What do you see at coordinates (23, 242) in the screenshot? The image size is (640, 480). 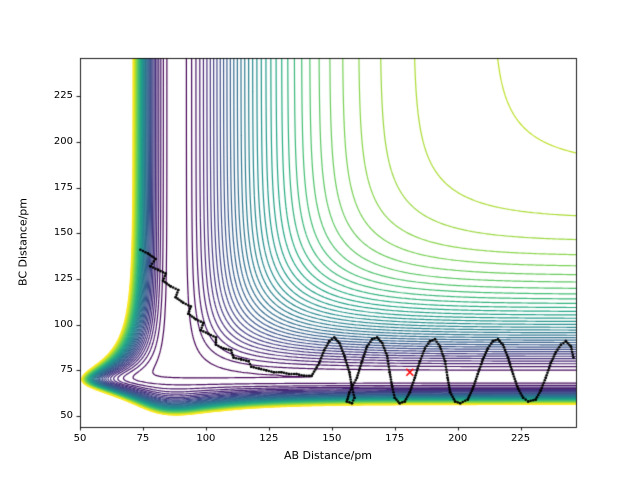 I see `y-axis-label: BC Distance/pm` at bounding box center [23, 242].